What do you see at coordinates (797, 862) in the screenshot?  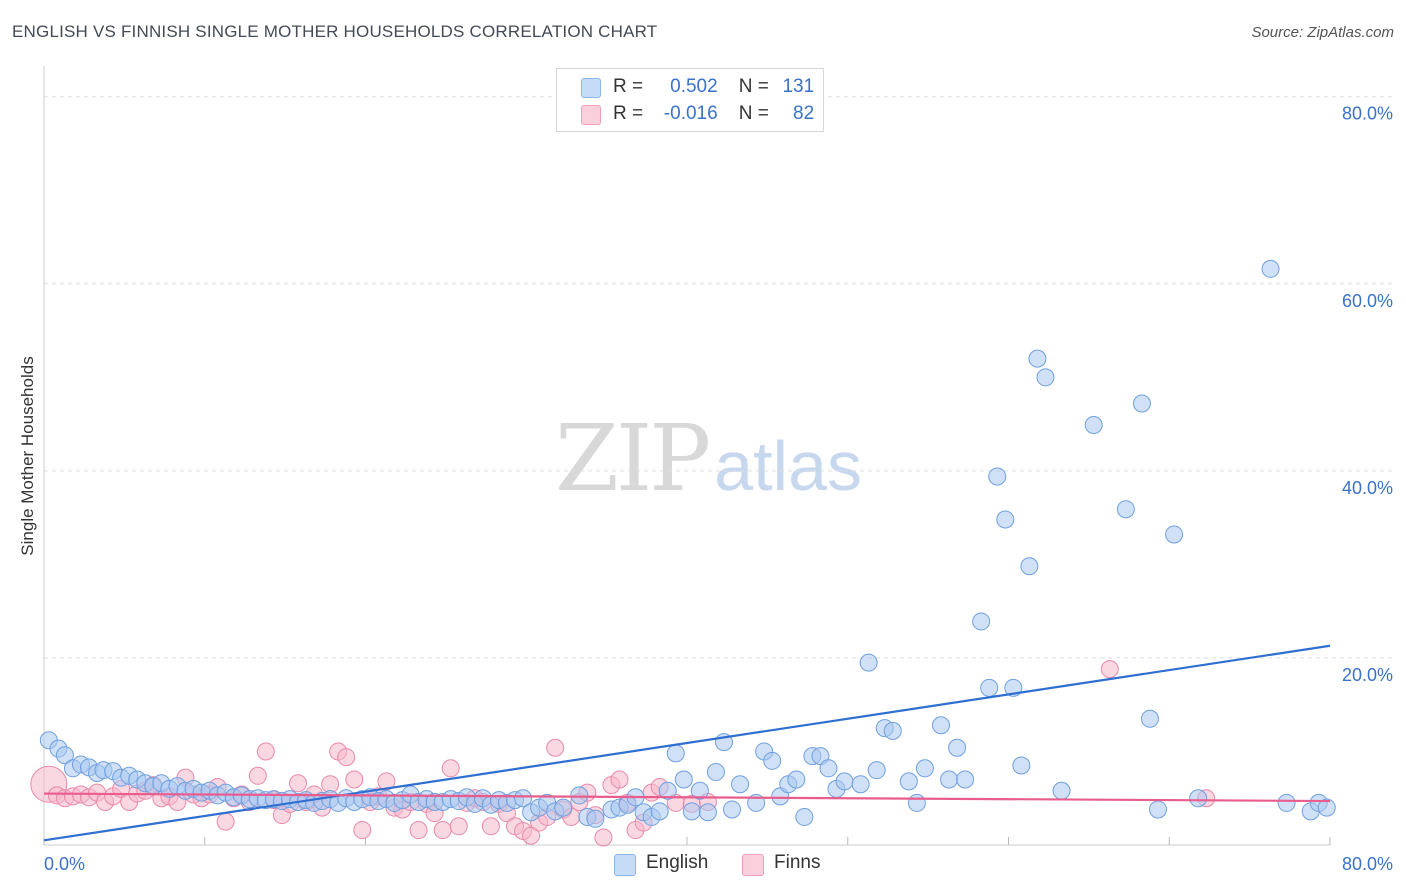 I see `series-label-finns: Finns` at bounding box center [797, 862].